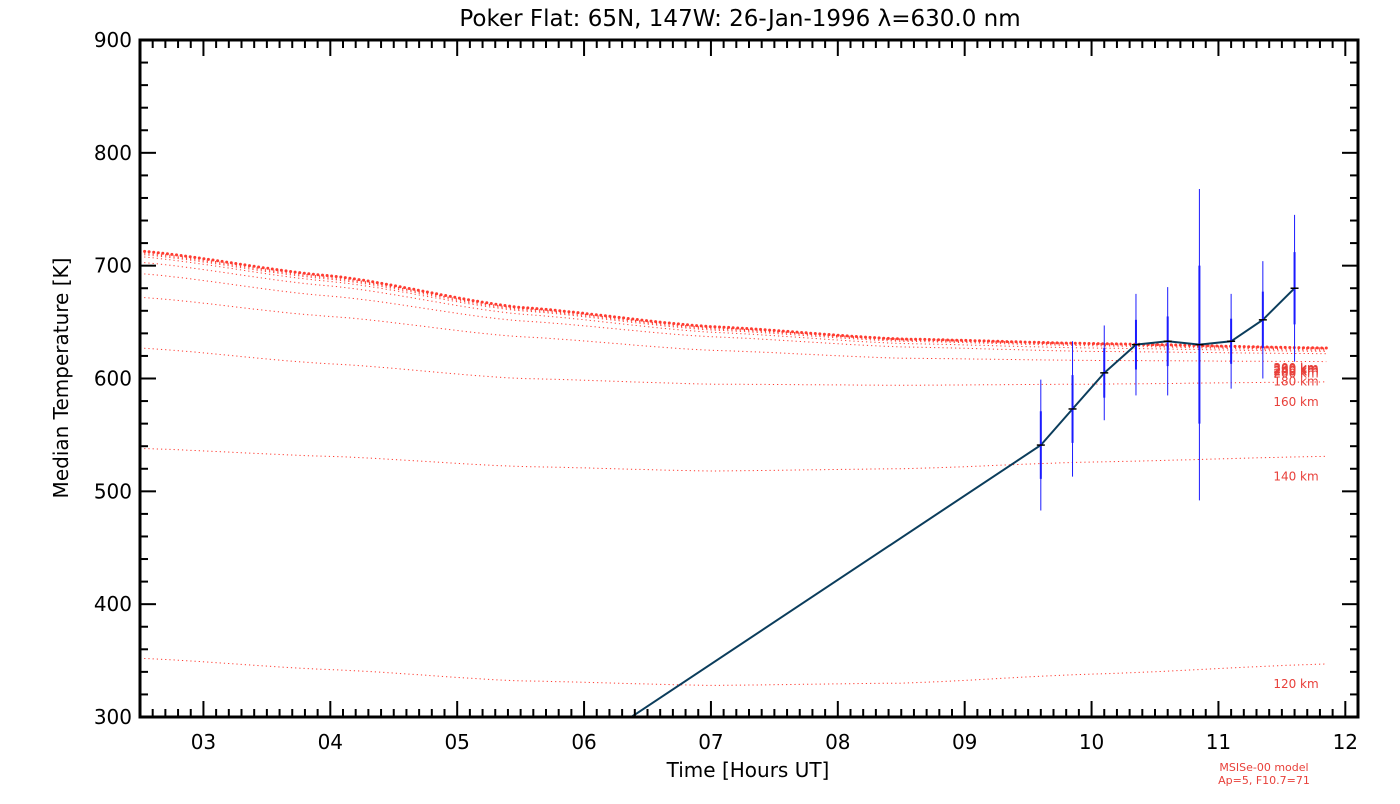  Describe the element at coordinates (1295, 374) in the screenshot. I see `model-label-200-km: 200 km` at that location.